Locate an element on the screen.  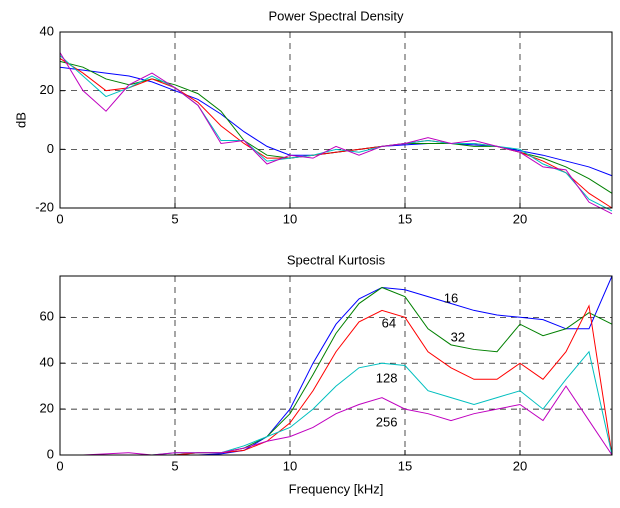
chart-title: Power Spectral Density is located at coordinates (336, 15).